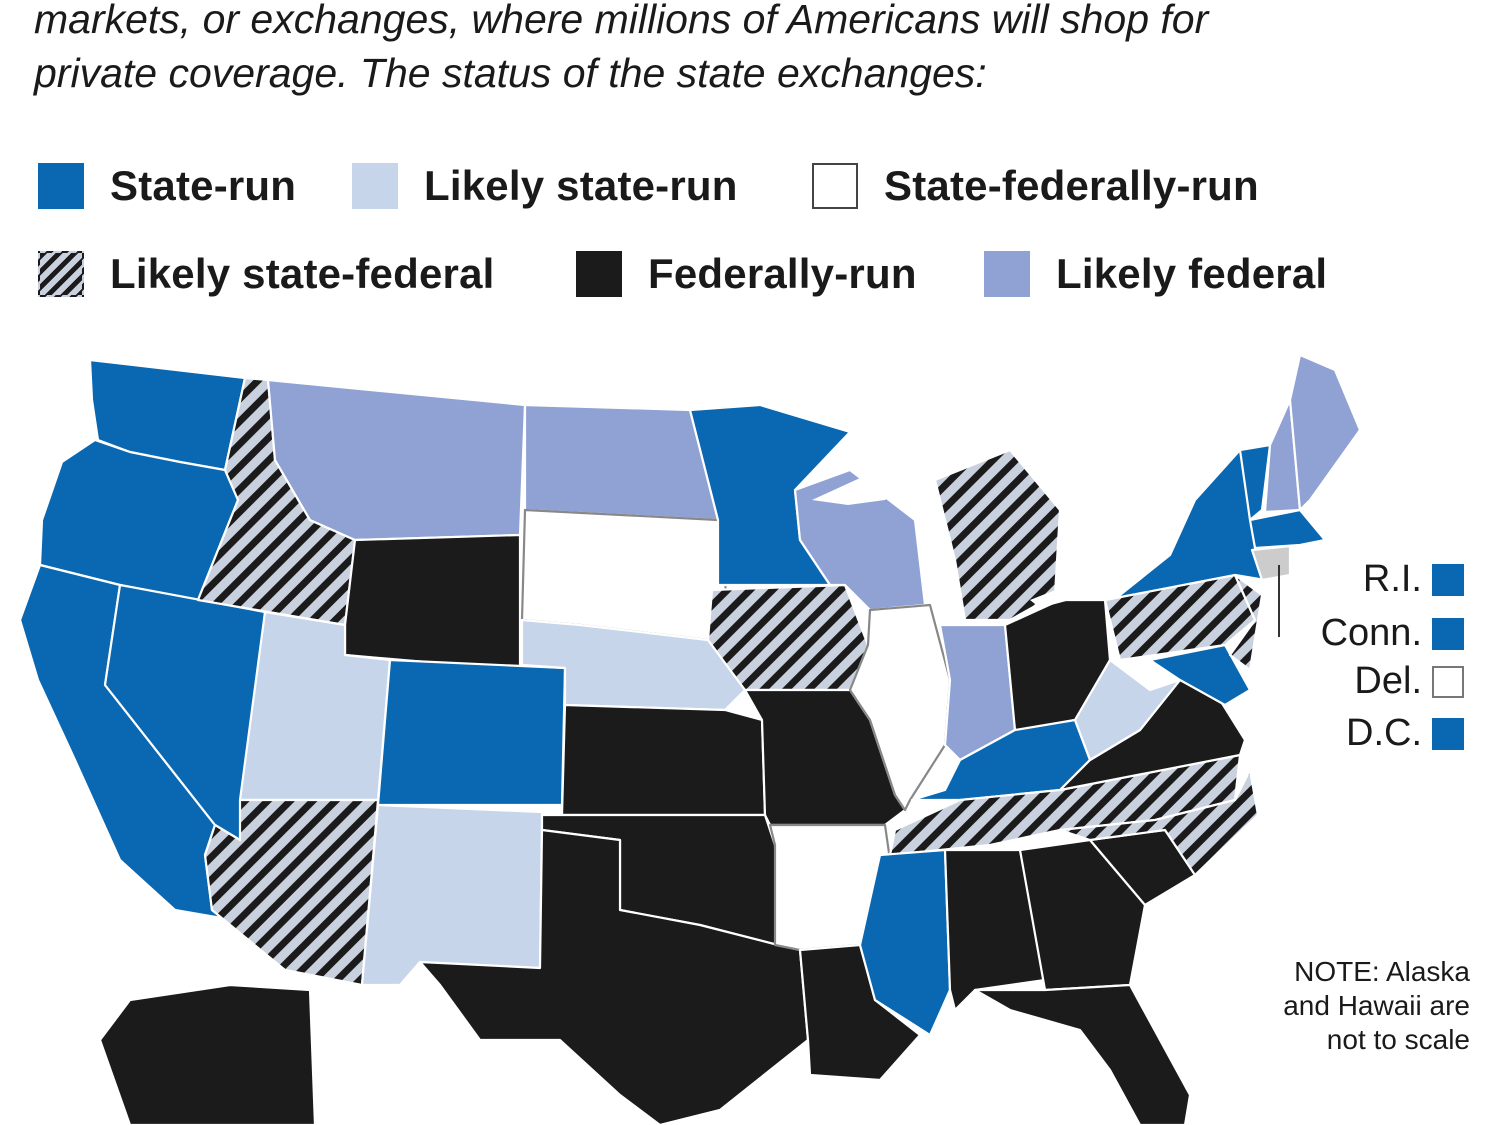  I want to click on state-ny, so click(1185, 525).